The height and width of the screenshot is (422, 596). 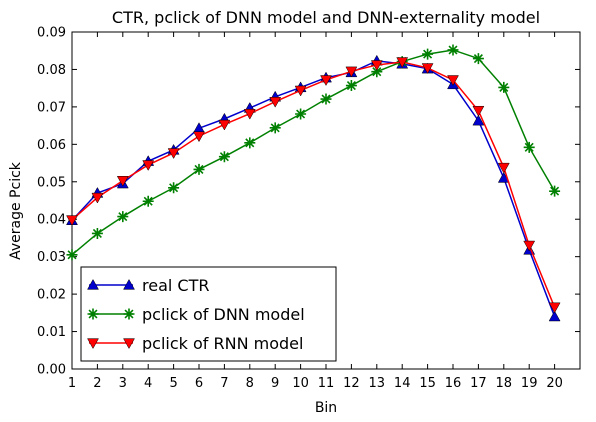 I want to click on legend-label-pclick-of-rnn-model: pclick of RNN model, so click(x=222, y=343).